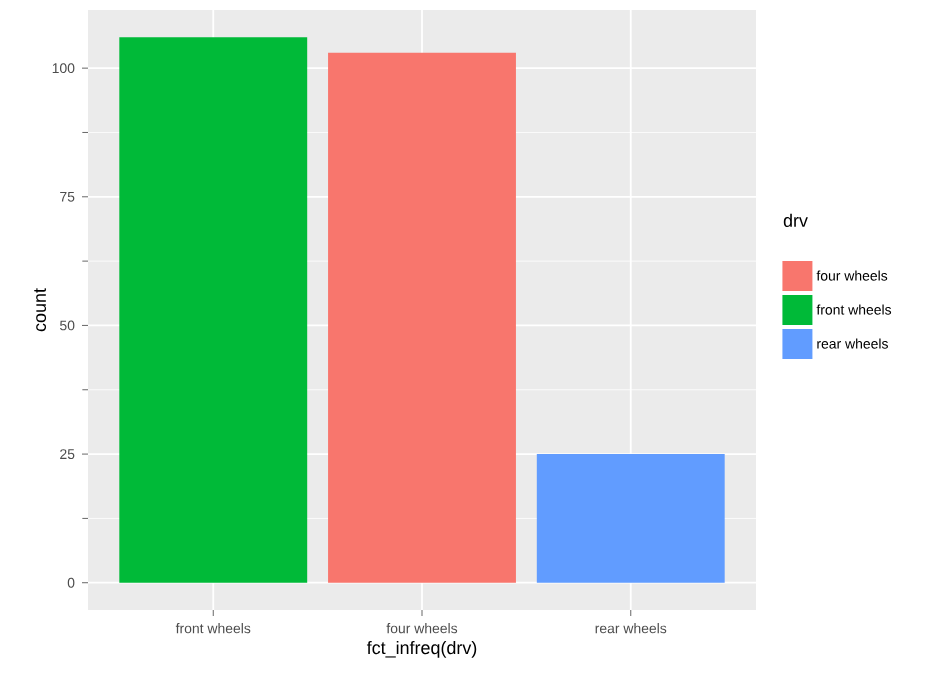 This screenshot has width=948, height=676. What do you see at coordinates (795, 220) in the screenshot?
I see `legend-title: drv` at bounding box center [795, 220].